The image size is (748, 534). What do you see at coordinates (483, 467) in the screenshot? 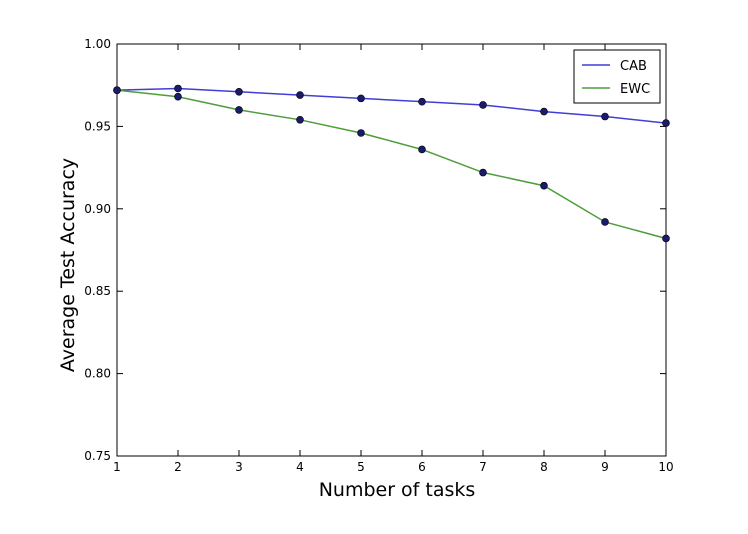
I see `x-tick-label: 7` at bounding box center [483, 467].